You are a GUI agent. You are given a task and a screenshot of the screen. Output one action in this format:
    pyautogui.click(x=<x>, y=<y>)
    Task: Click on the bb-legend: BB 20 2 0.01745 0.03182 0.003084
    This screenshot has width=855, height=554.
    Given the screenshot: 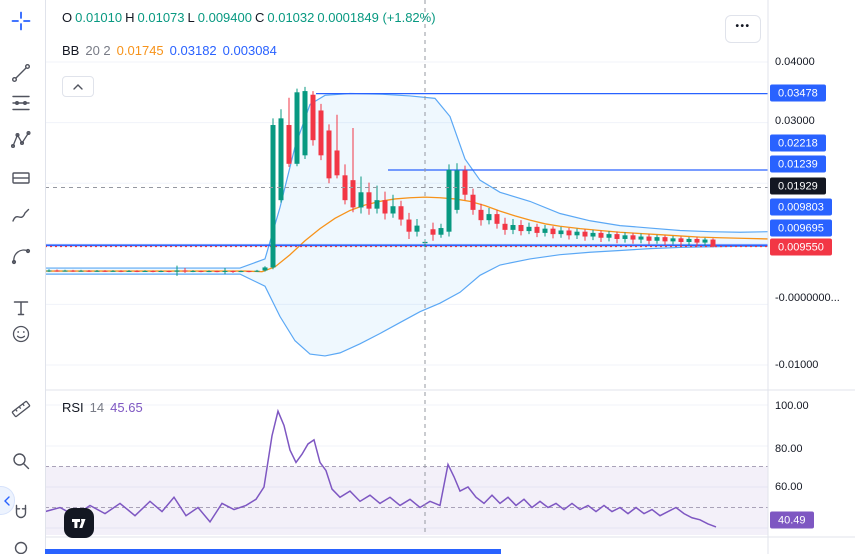 What is the action you would take?
    pyautogui.click(x=172, y=50)
    